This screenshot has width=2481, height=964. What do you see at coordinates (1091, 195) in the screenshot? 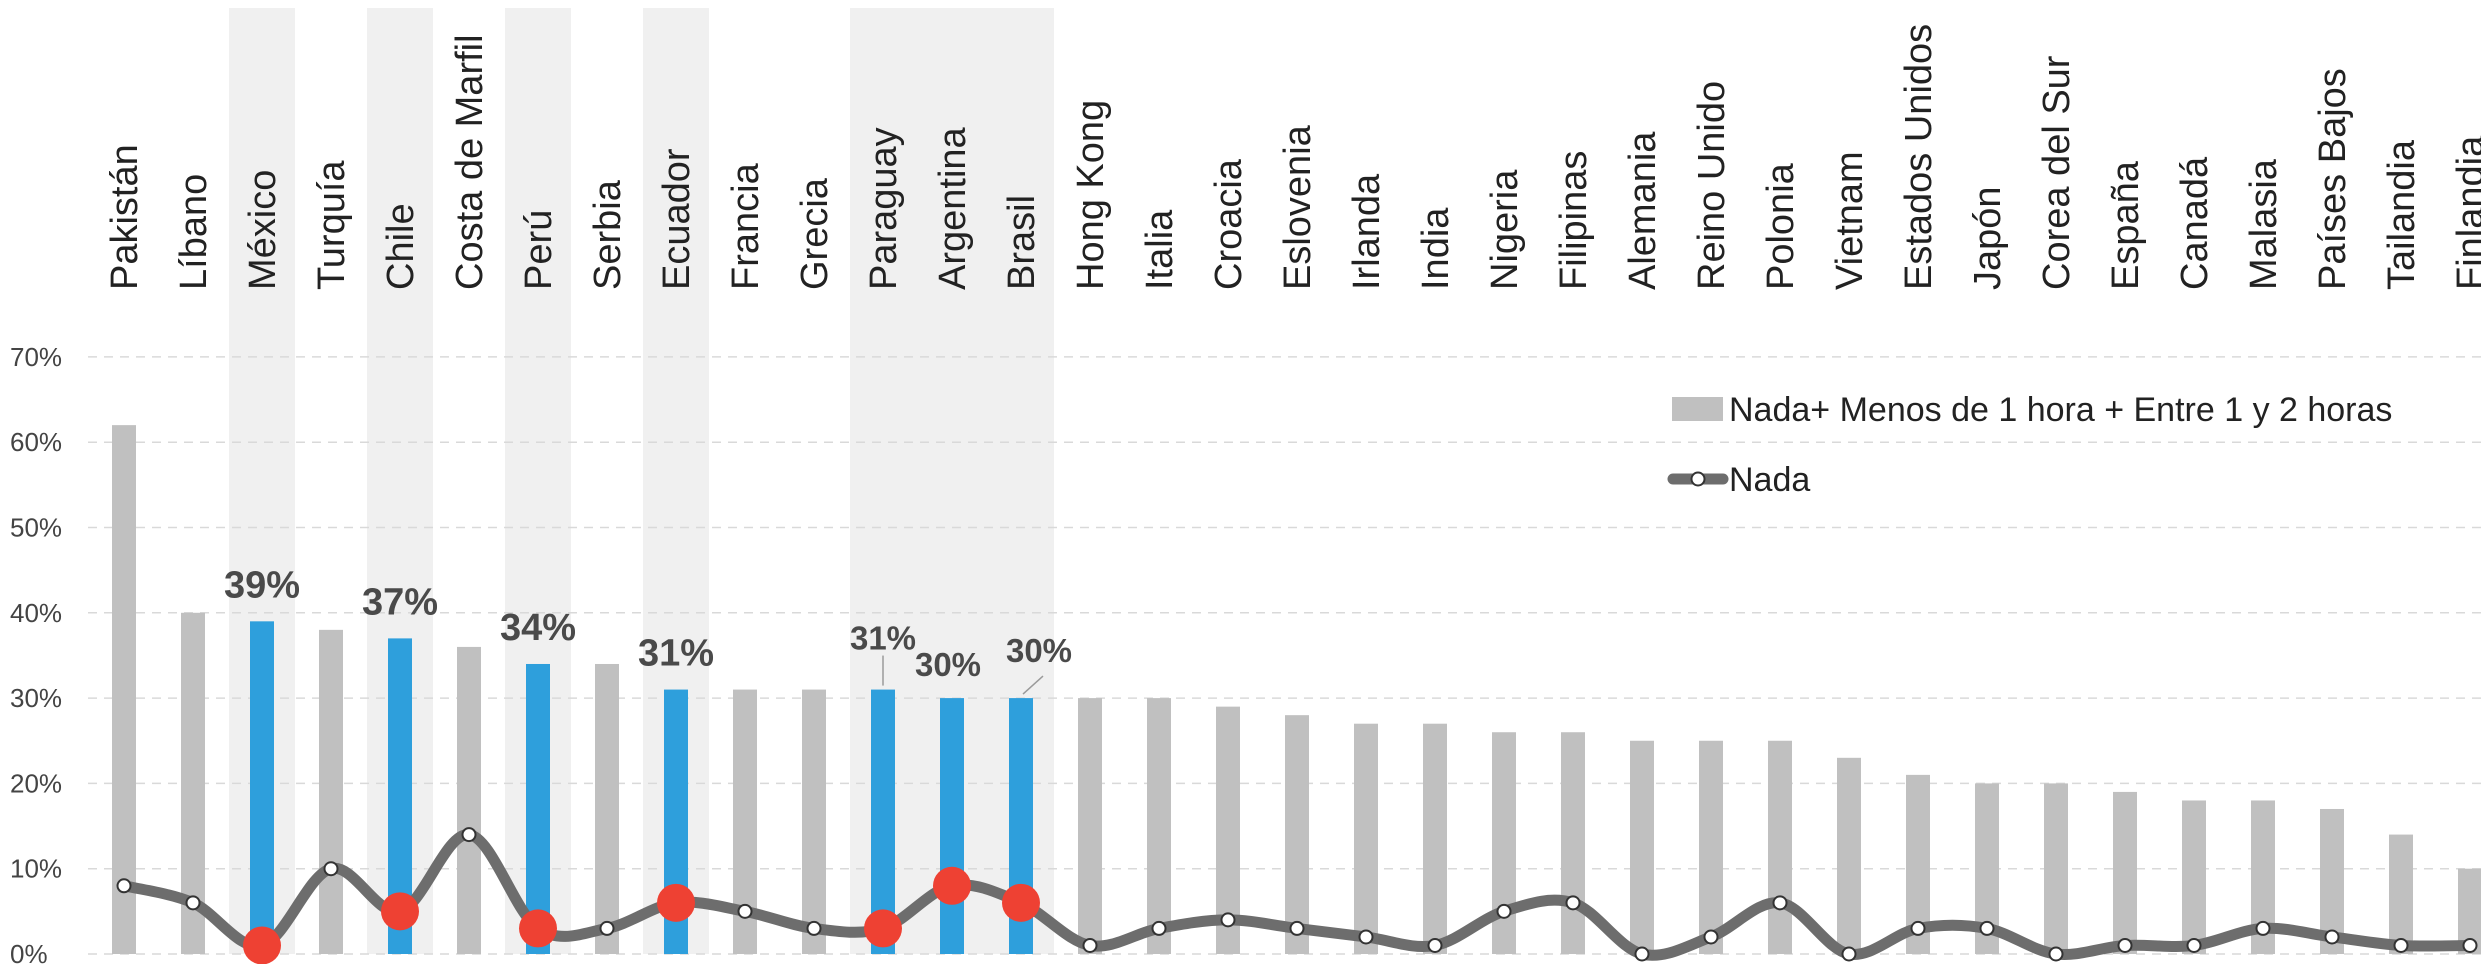
I see `category-label: Hong Kong` at bounding box center [1091, 195].